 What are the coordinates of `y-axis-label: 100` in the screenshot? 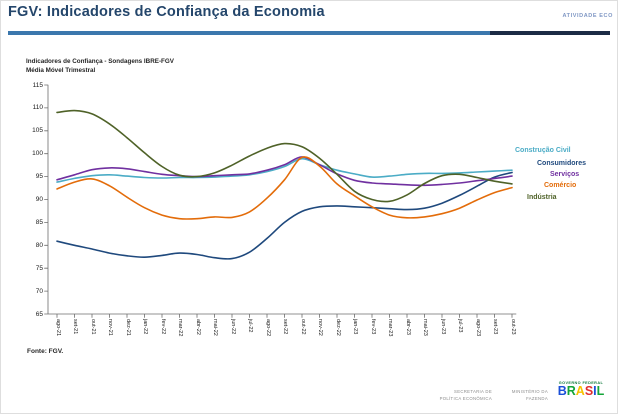 It's located at (37, 154).